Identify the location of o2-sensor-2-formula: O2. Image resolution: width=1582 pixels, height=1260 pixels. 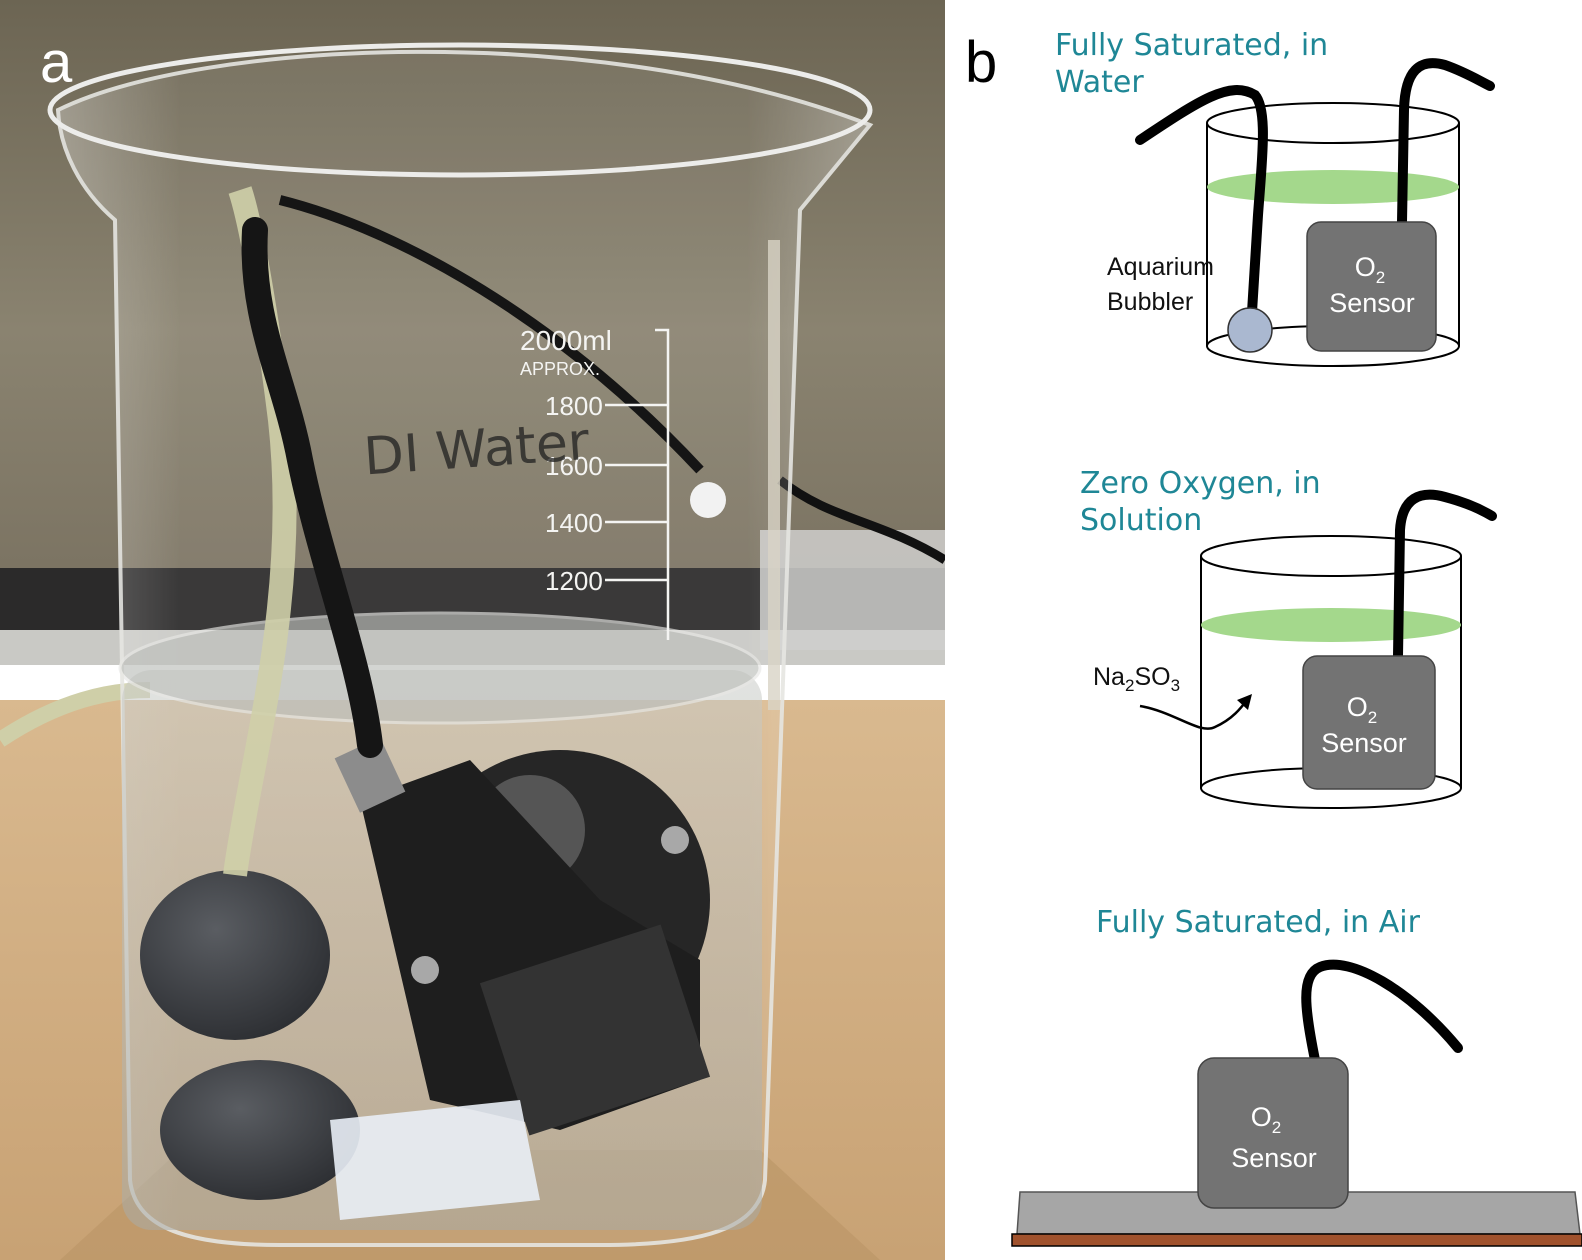
(1362, 709).